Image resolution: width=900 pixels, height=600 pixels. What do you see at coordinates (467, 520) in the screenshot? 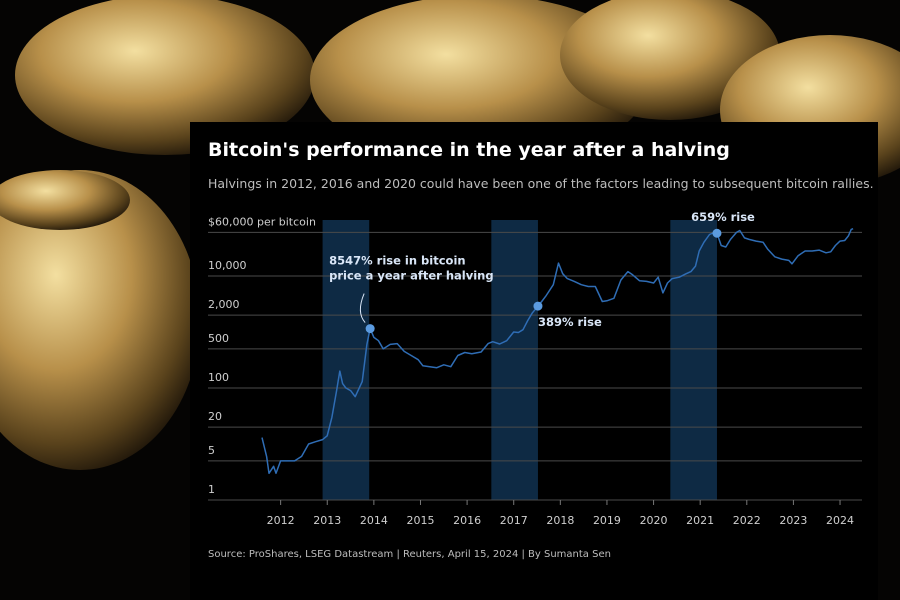
I see `x-tick-label: 2016` at bounding box center [467, 520].